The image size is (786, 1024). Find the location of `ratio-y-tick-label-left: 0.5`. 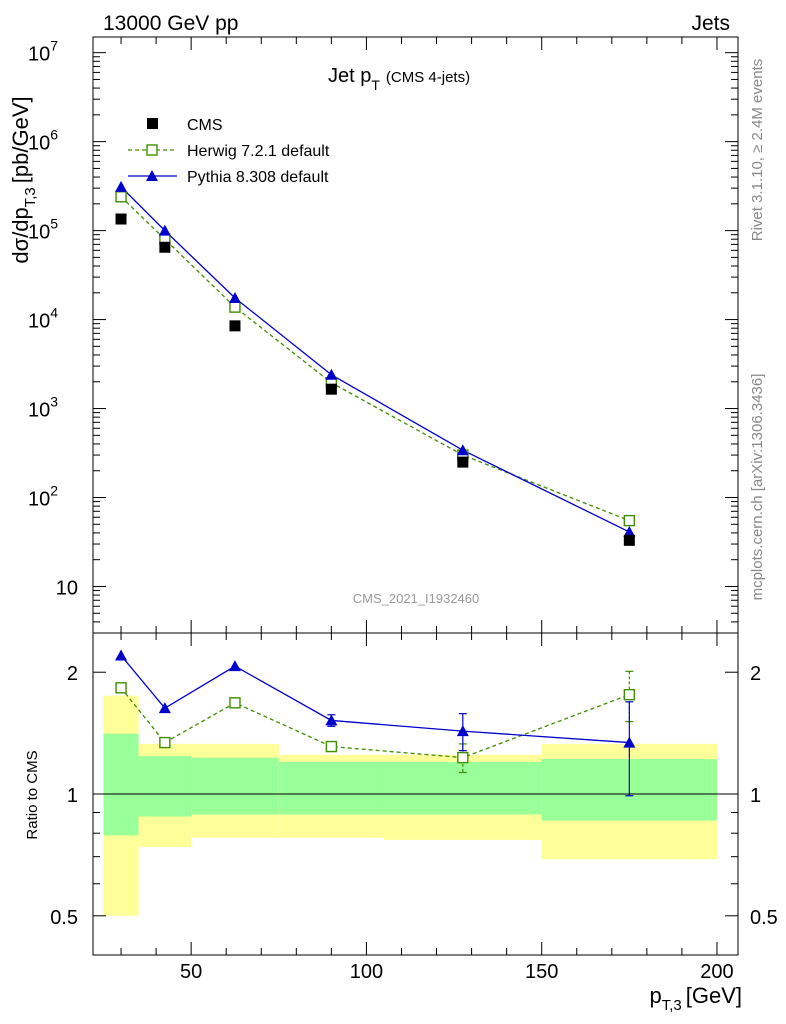

ratio-y-tick-label-left: 0.5 is located at coordinates (64, 918).